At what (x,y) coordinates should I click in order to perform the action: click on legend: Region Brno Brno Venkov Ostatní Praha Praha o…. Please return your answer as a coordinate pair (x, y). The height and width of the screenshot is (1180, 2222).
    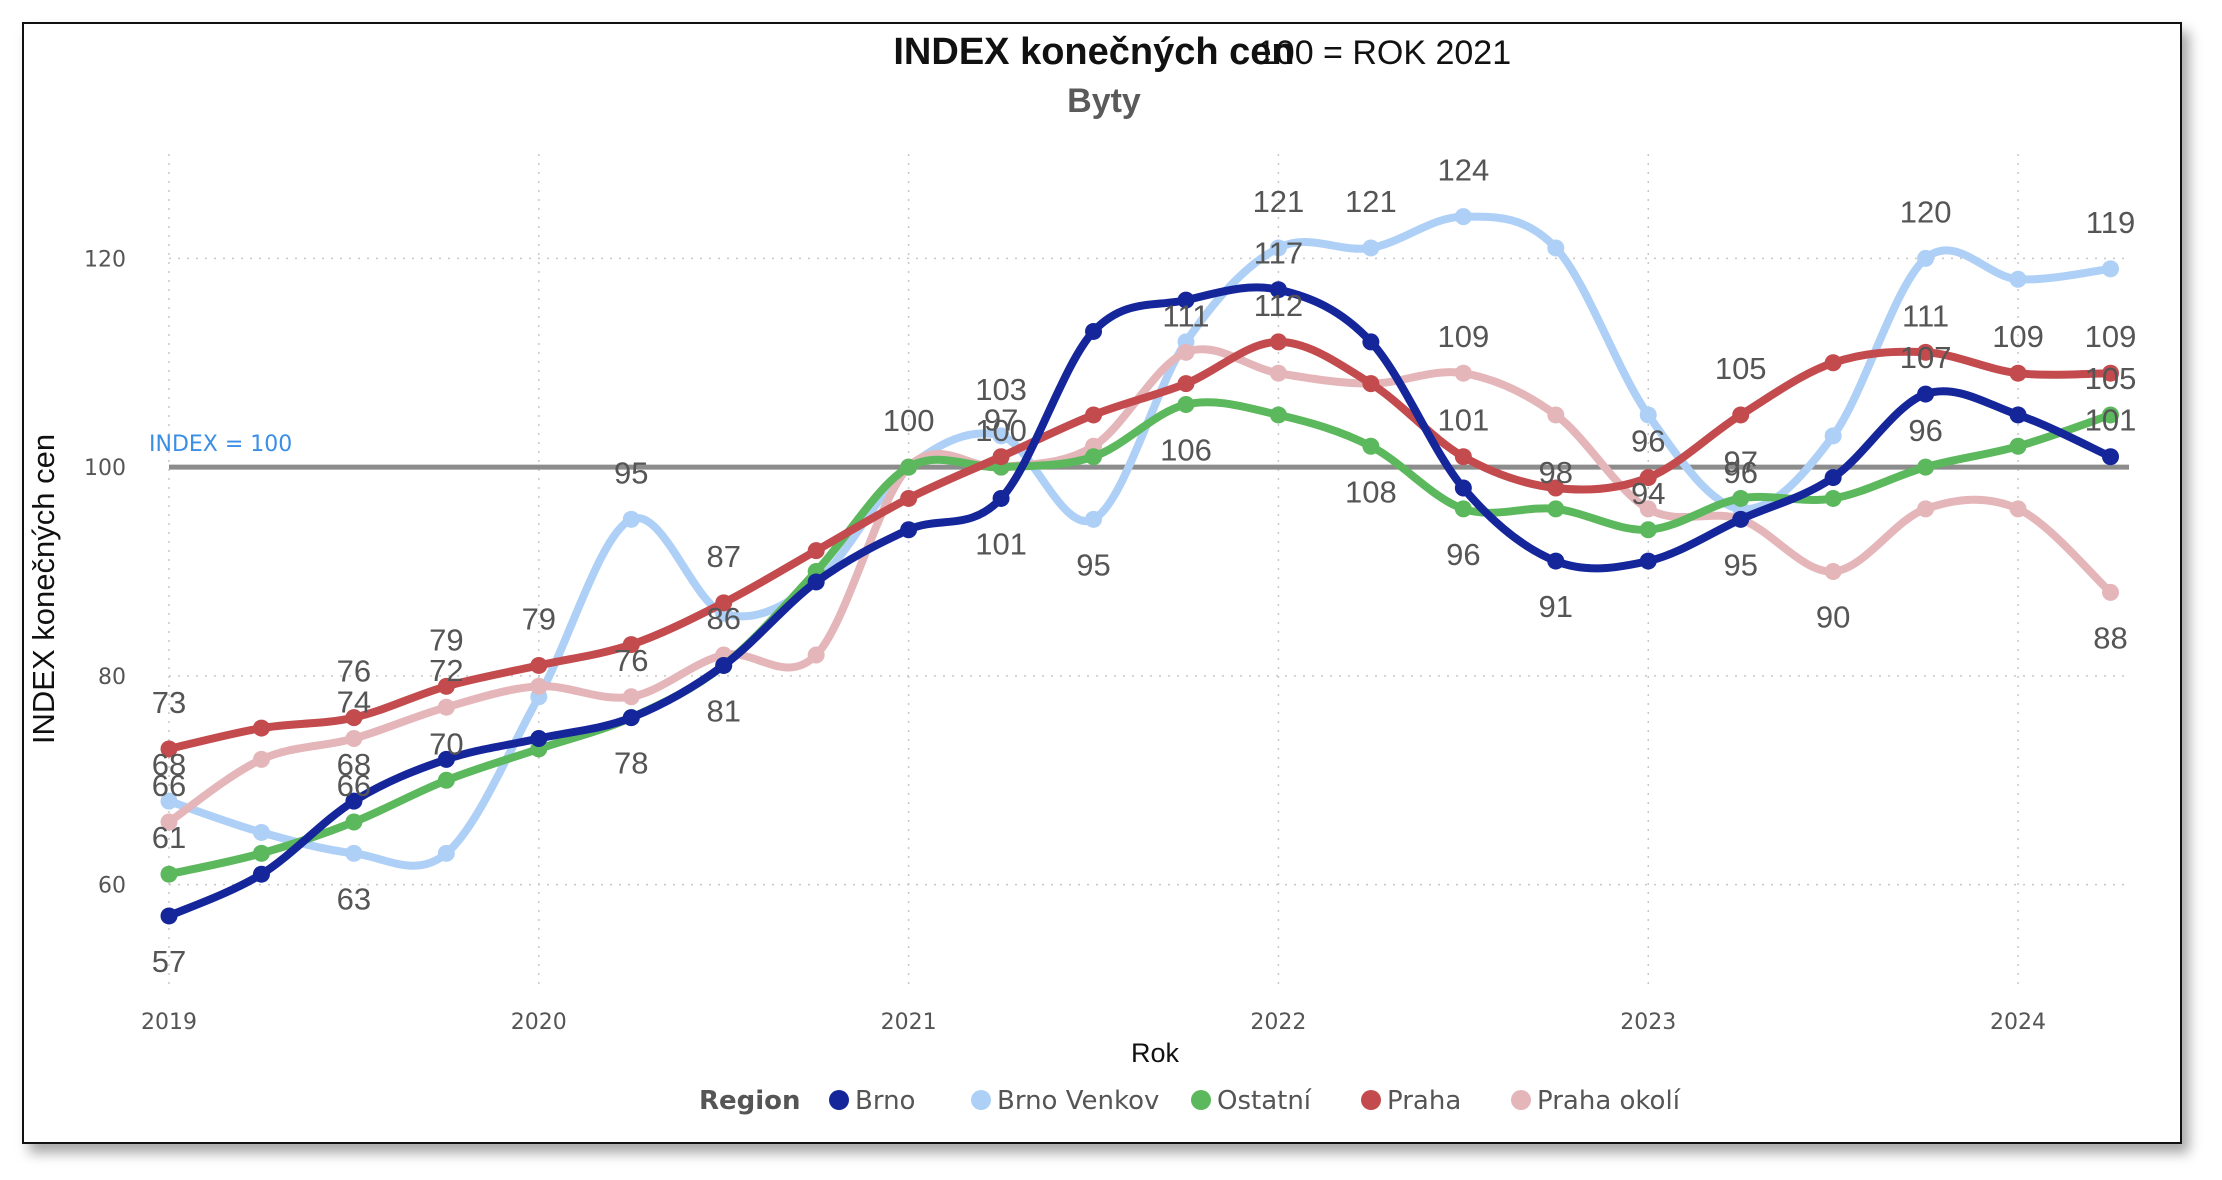
    Looking at the image, I should click on (1190, 1101).